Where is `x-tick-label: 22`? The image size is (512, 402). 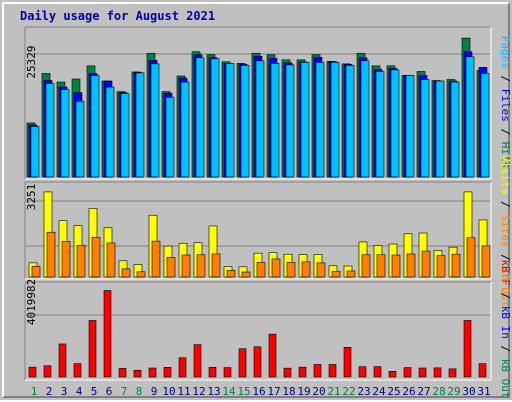 x-tick-label: 22 is located at coordinates (348, 391).